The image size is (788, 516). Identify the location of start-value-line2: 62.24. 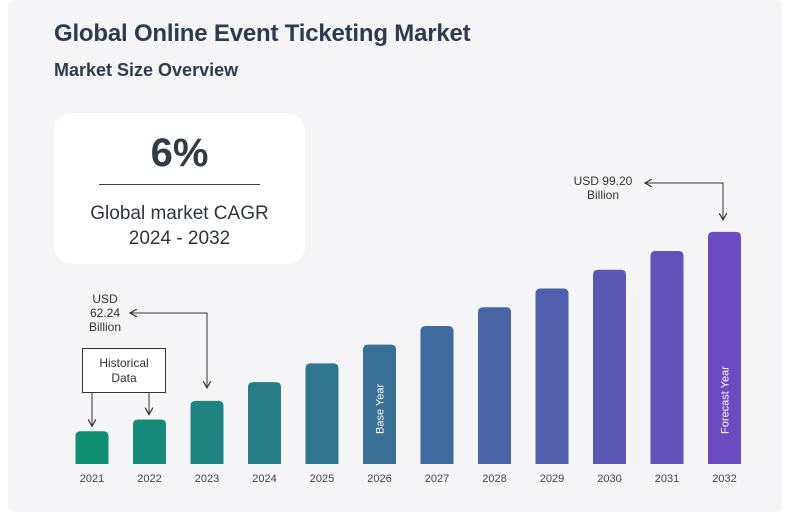
(105, 313).